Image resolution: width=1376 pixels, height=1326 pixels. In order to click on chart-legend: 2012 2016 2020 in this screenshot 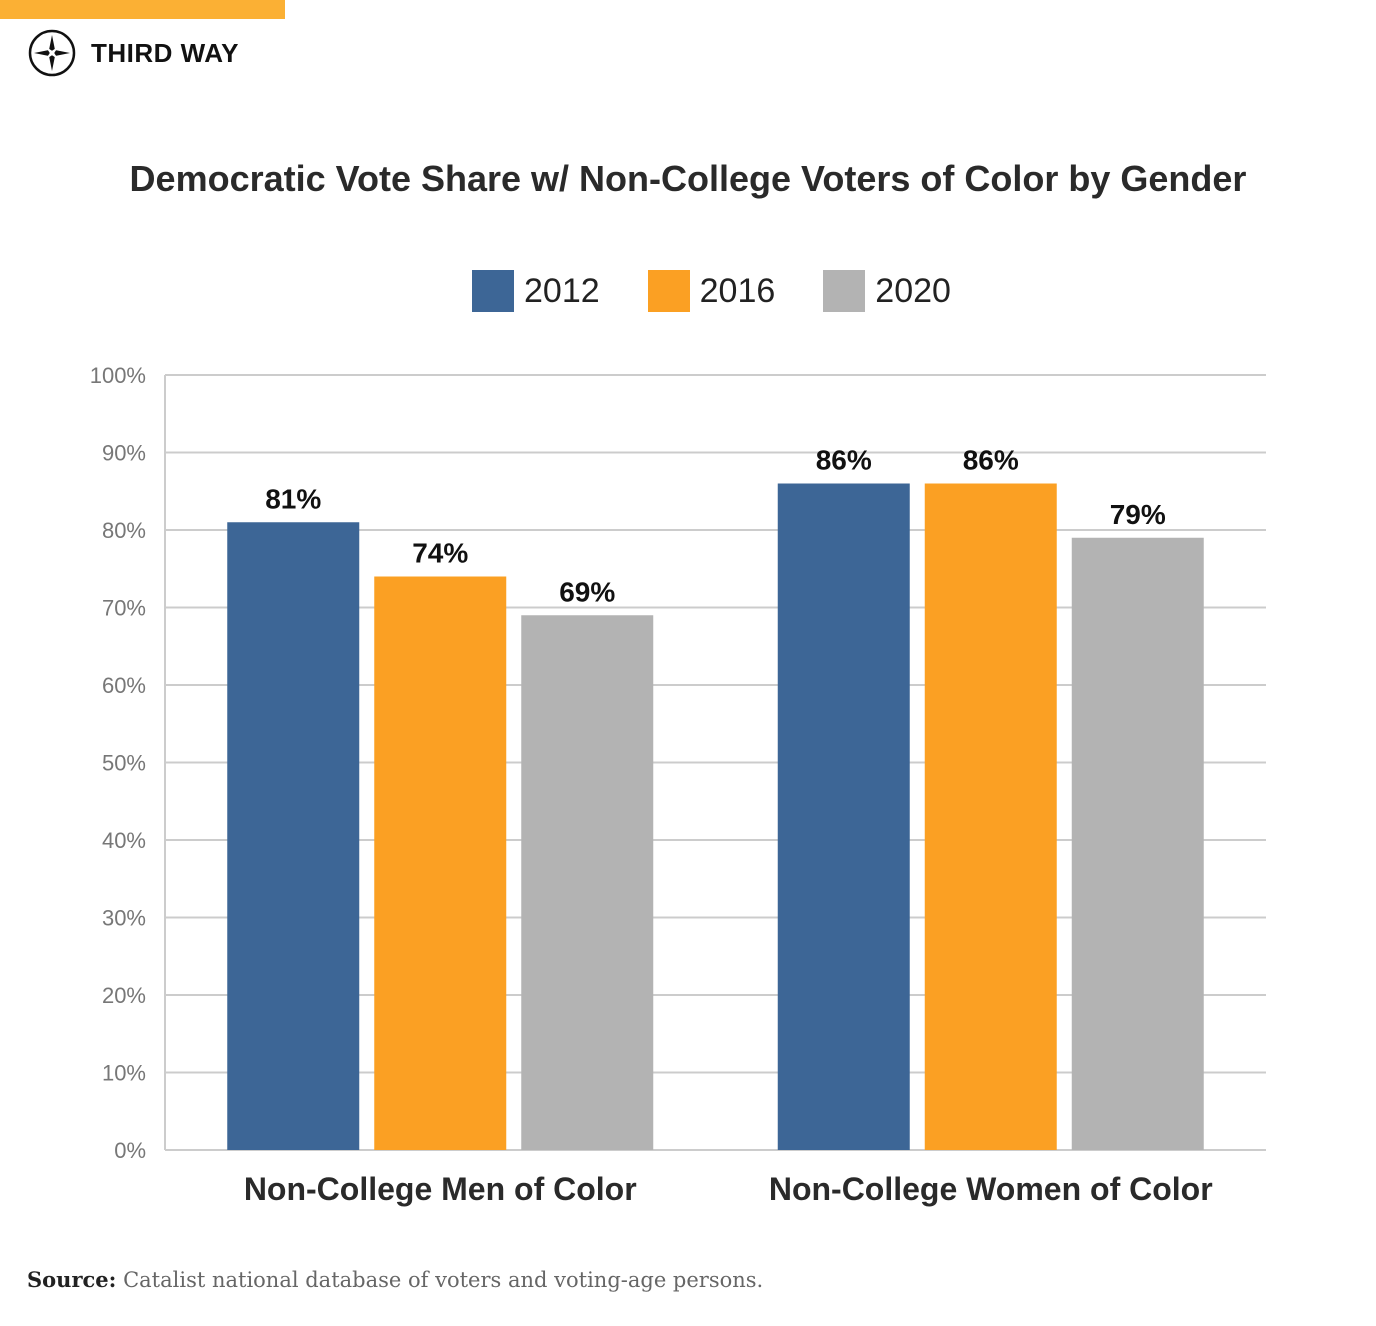, I will do `click(735, 291)`.